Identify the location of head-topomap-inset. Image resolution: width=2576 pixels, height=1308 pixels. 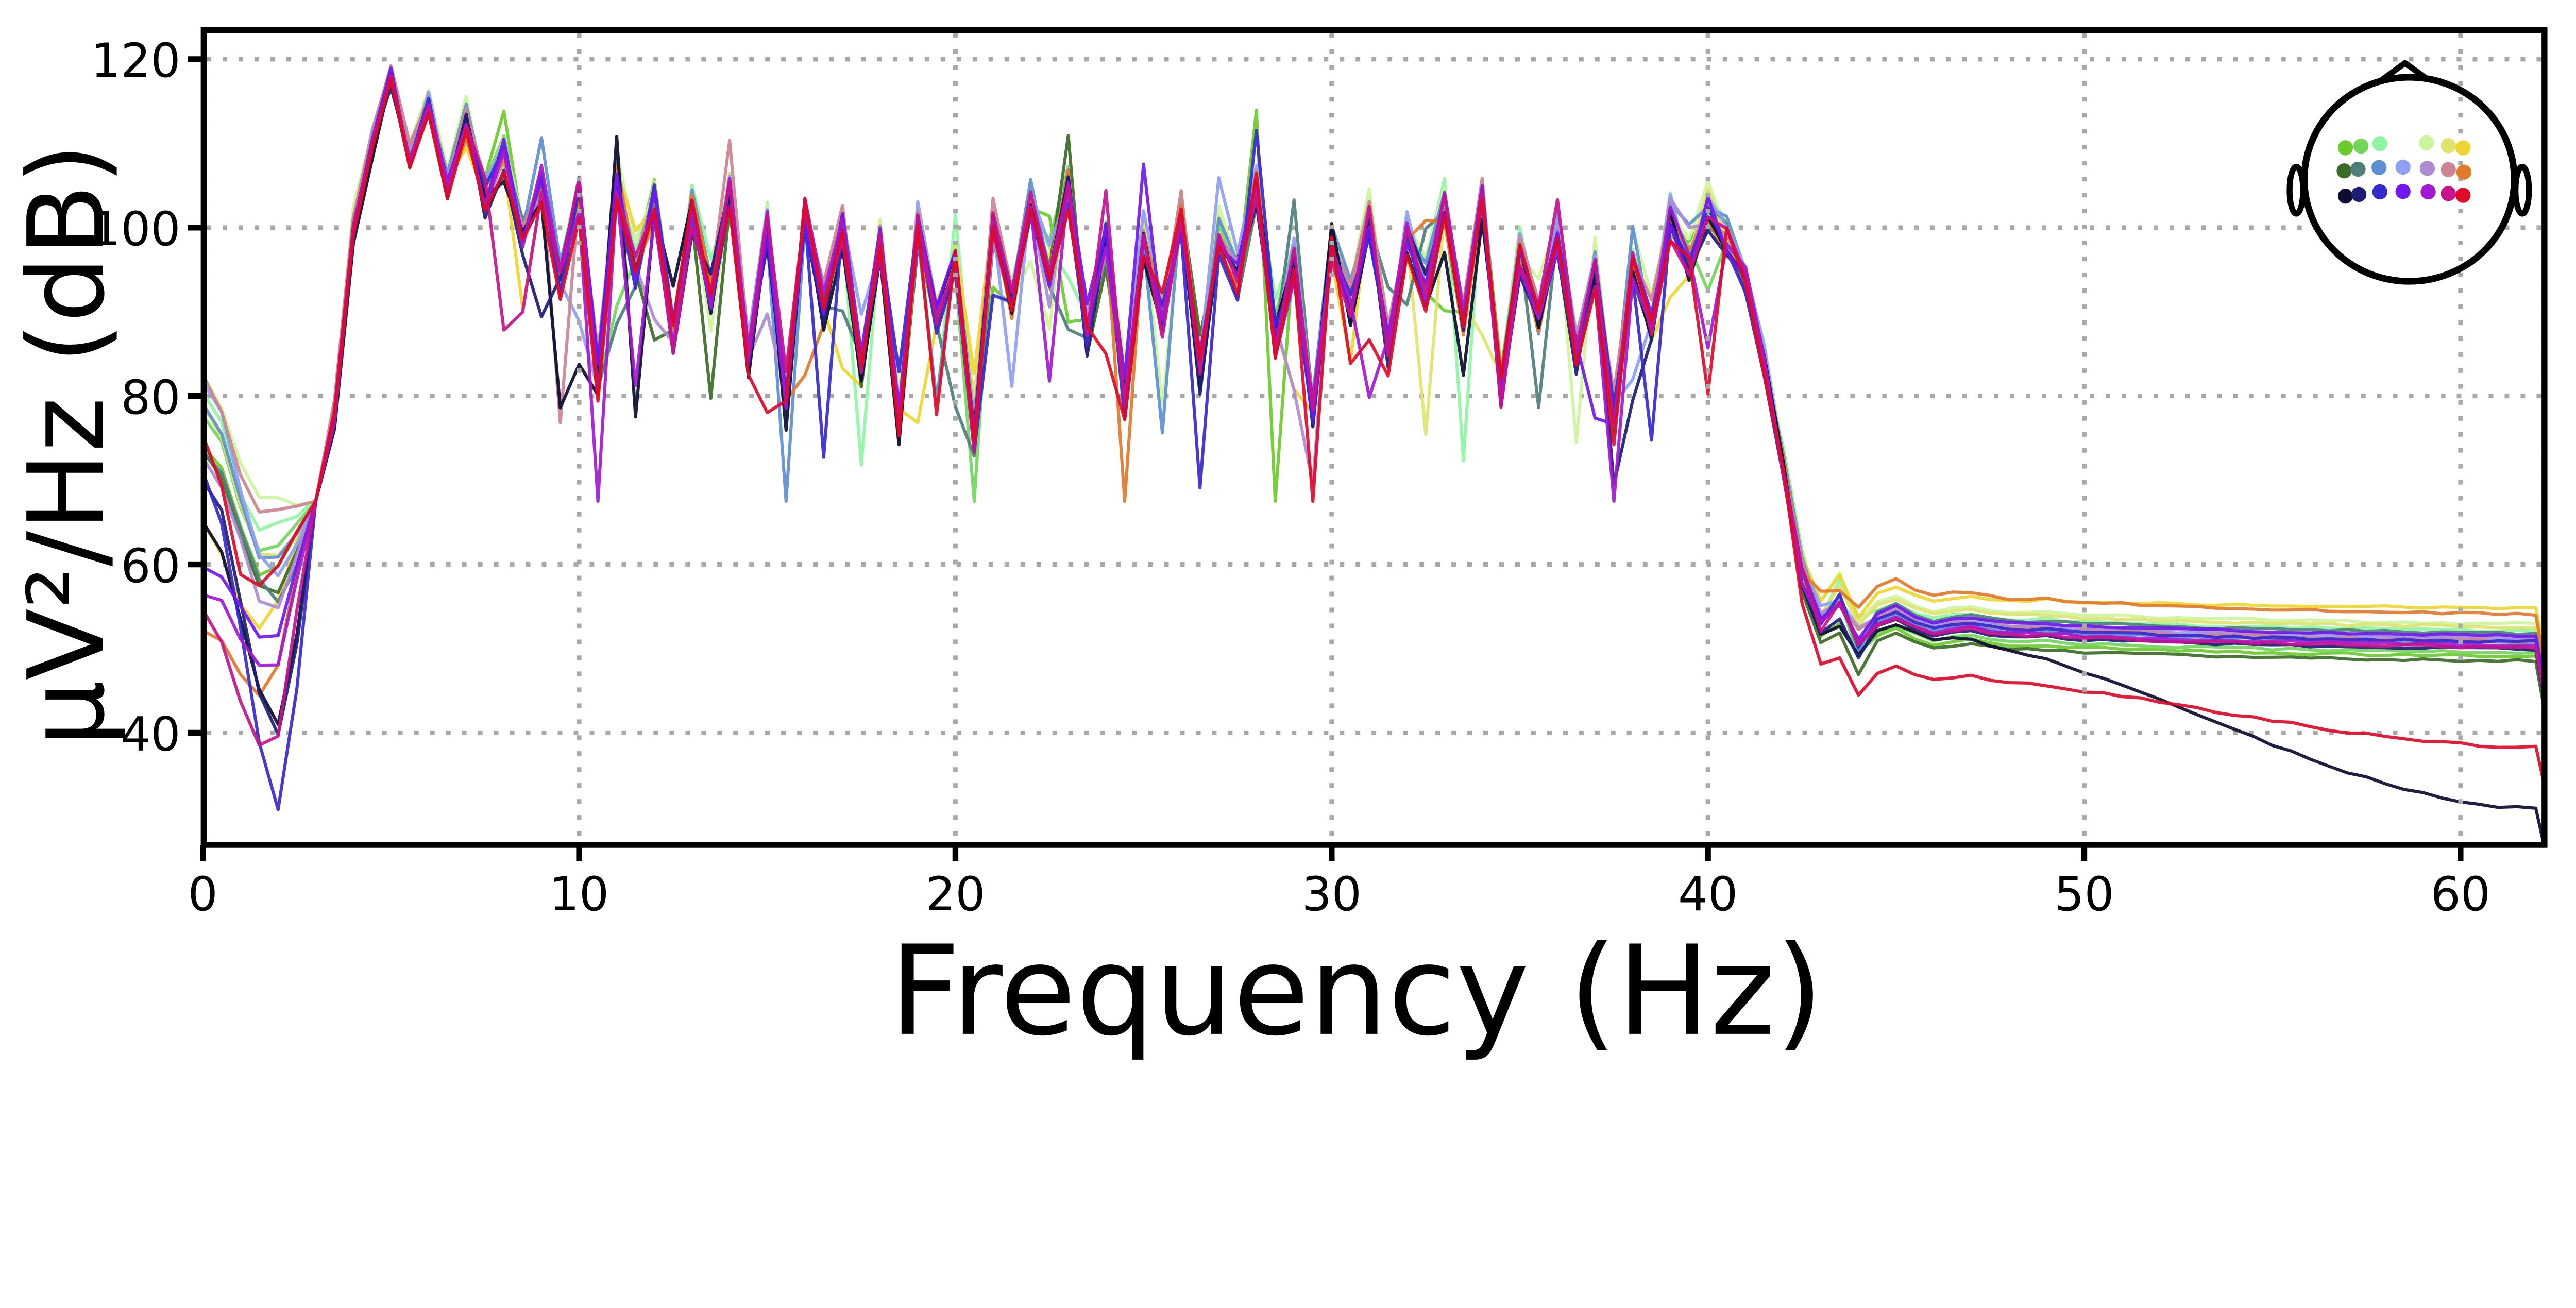
(2409, 172).